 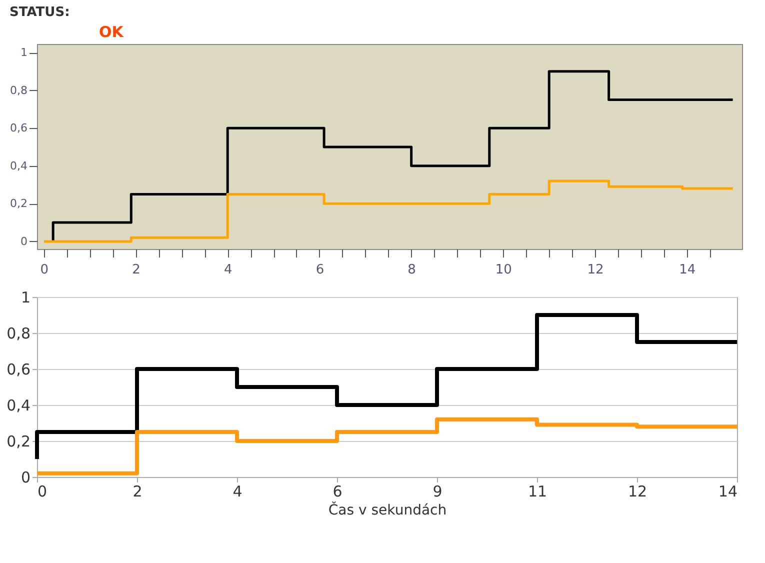 I want to click on text: OK, so click(x=112, y=32).